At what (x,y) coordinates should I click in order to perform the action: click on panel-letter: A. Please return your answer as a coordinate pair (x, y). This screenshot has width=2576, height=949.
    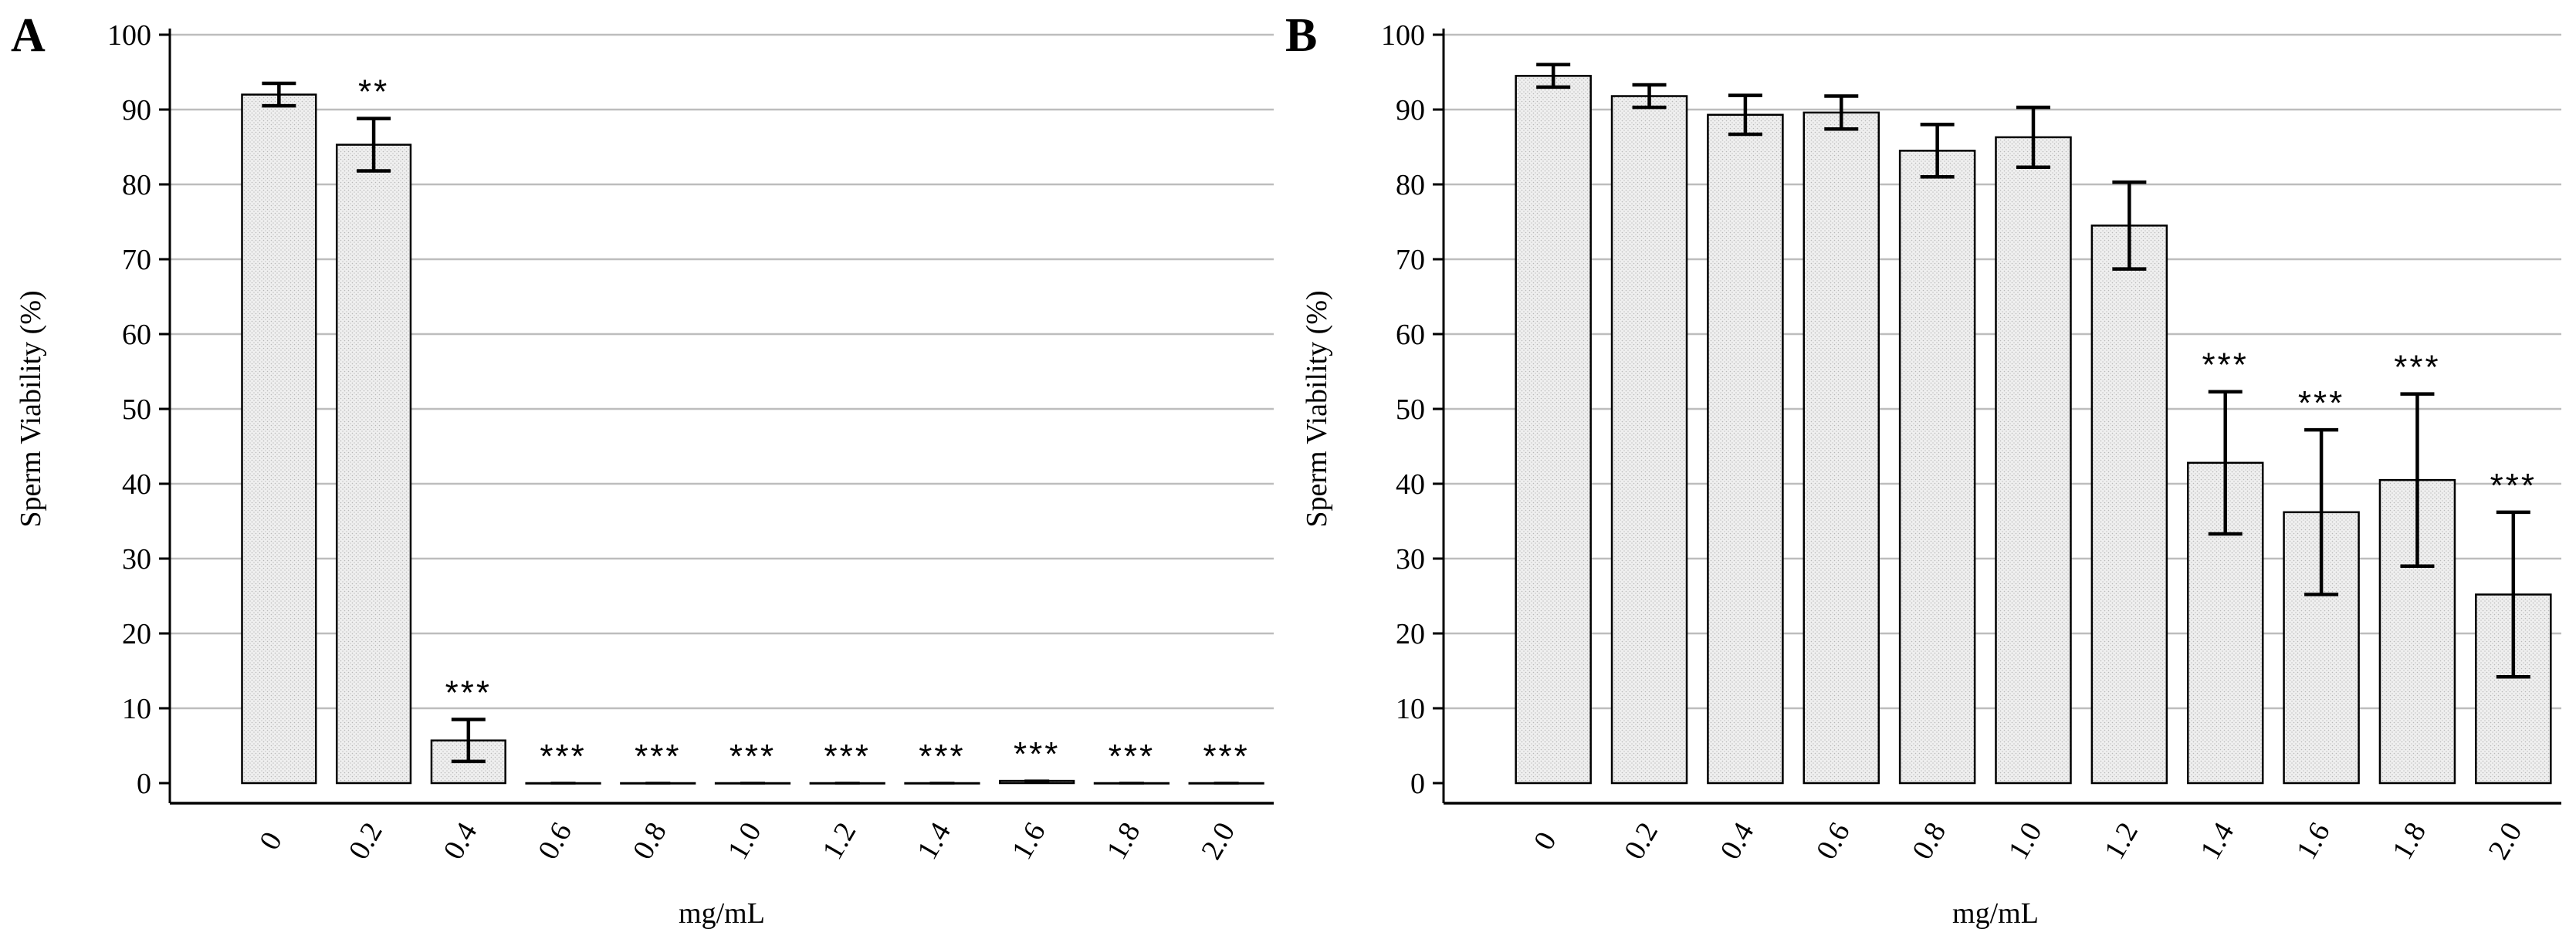
    Looking at the image, I should click on (28, 35).